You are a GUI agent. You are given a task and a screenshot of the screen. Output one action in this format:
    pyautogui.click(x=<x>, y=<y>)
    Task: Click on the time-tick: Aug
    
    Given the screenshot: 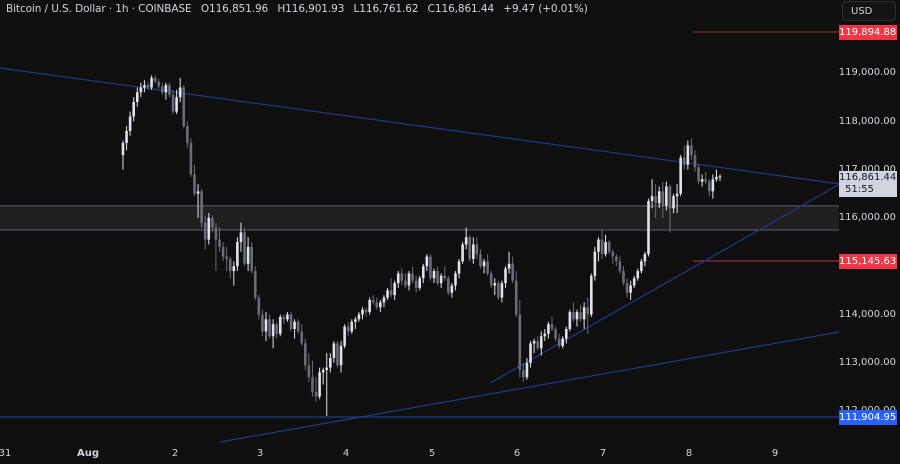 What is the action you would take?
    pyautogui.click(x=88, y=453)
    